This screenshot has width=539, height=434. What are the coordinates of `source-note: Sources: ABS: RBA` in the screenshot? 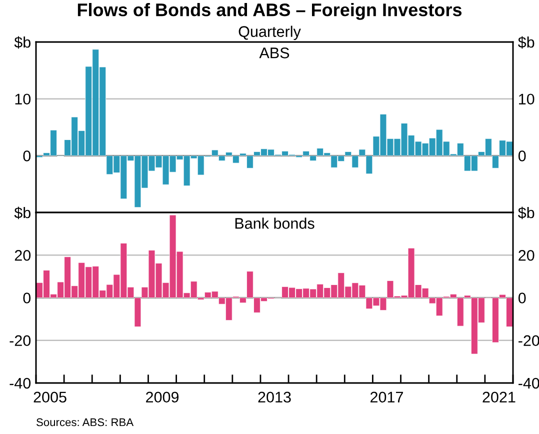 It's located at (85, 422).